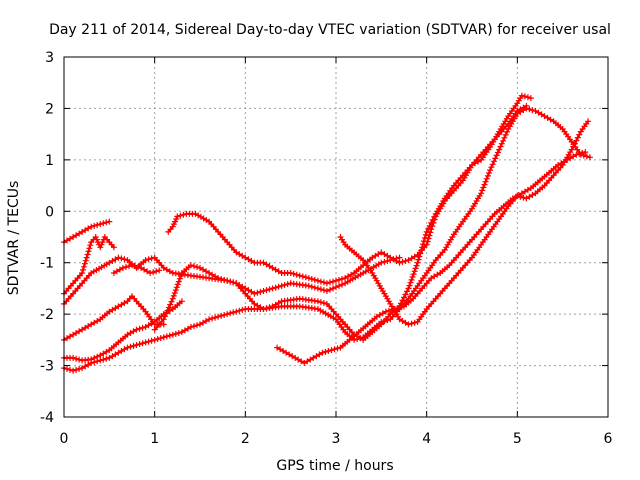 The height and width of the screenshot is (480, 640). What do you see at coordinates (47, 315) in the screenshot?
I see `y-tick-label: -2` at bounding box center [47, 315].